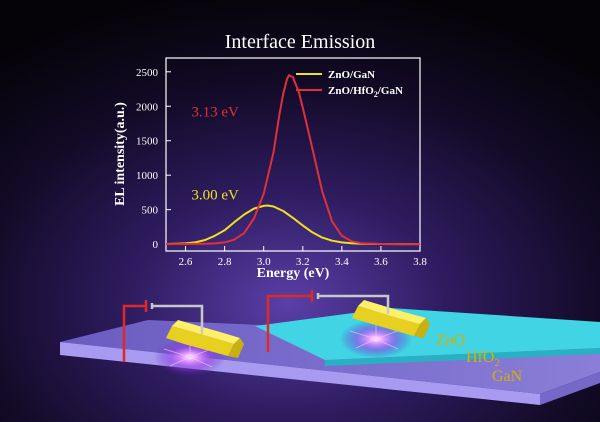 This screenshot has width=600, height=422. What do you see at coordinates (215, 195) in the screenshot?
I see `peak-label: 3.00 eV` at bounding box center [215, 195].